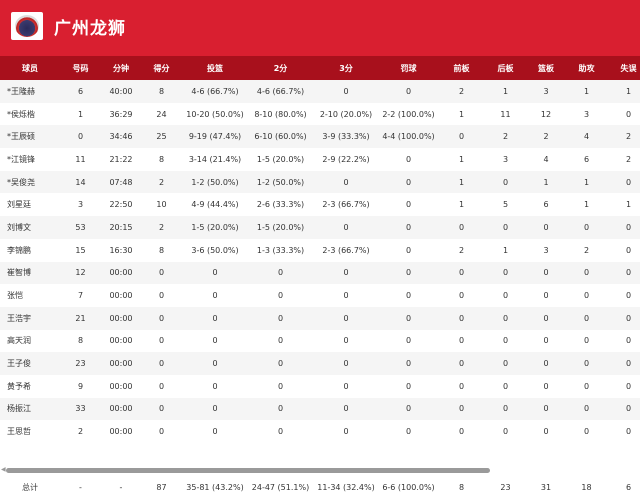  What do you see at coordinates (628, 68) in the screenshot?
I see `column-header: 失误` at bounding box center [628, 68].